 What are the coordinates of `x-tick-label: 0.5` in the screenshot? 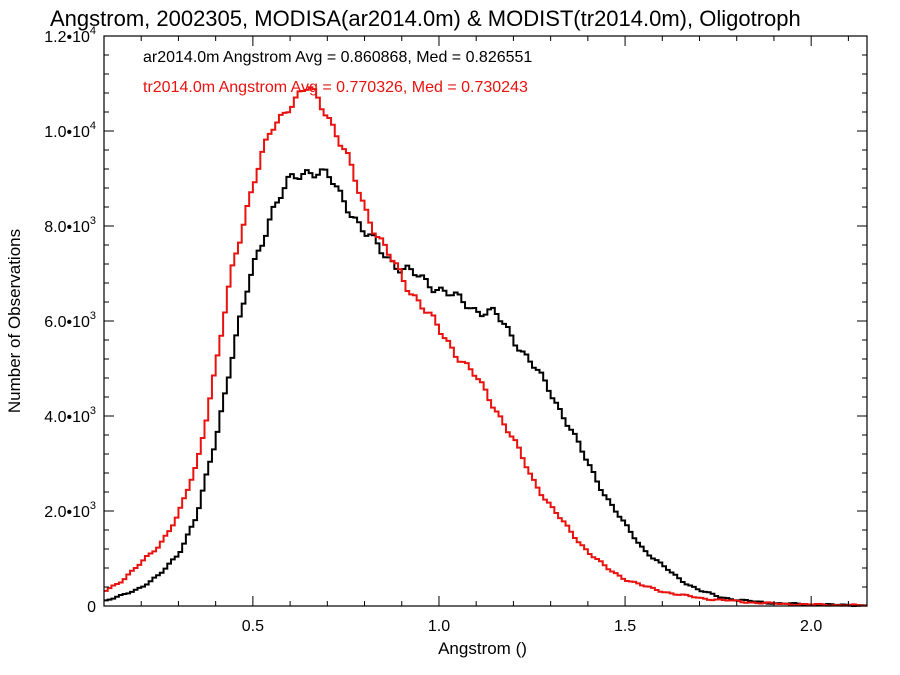 It's located at (253, 626).